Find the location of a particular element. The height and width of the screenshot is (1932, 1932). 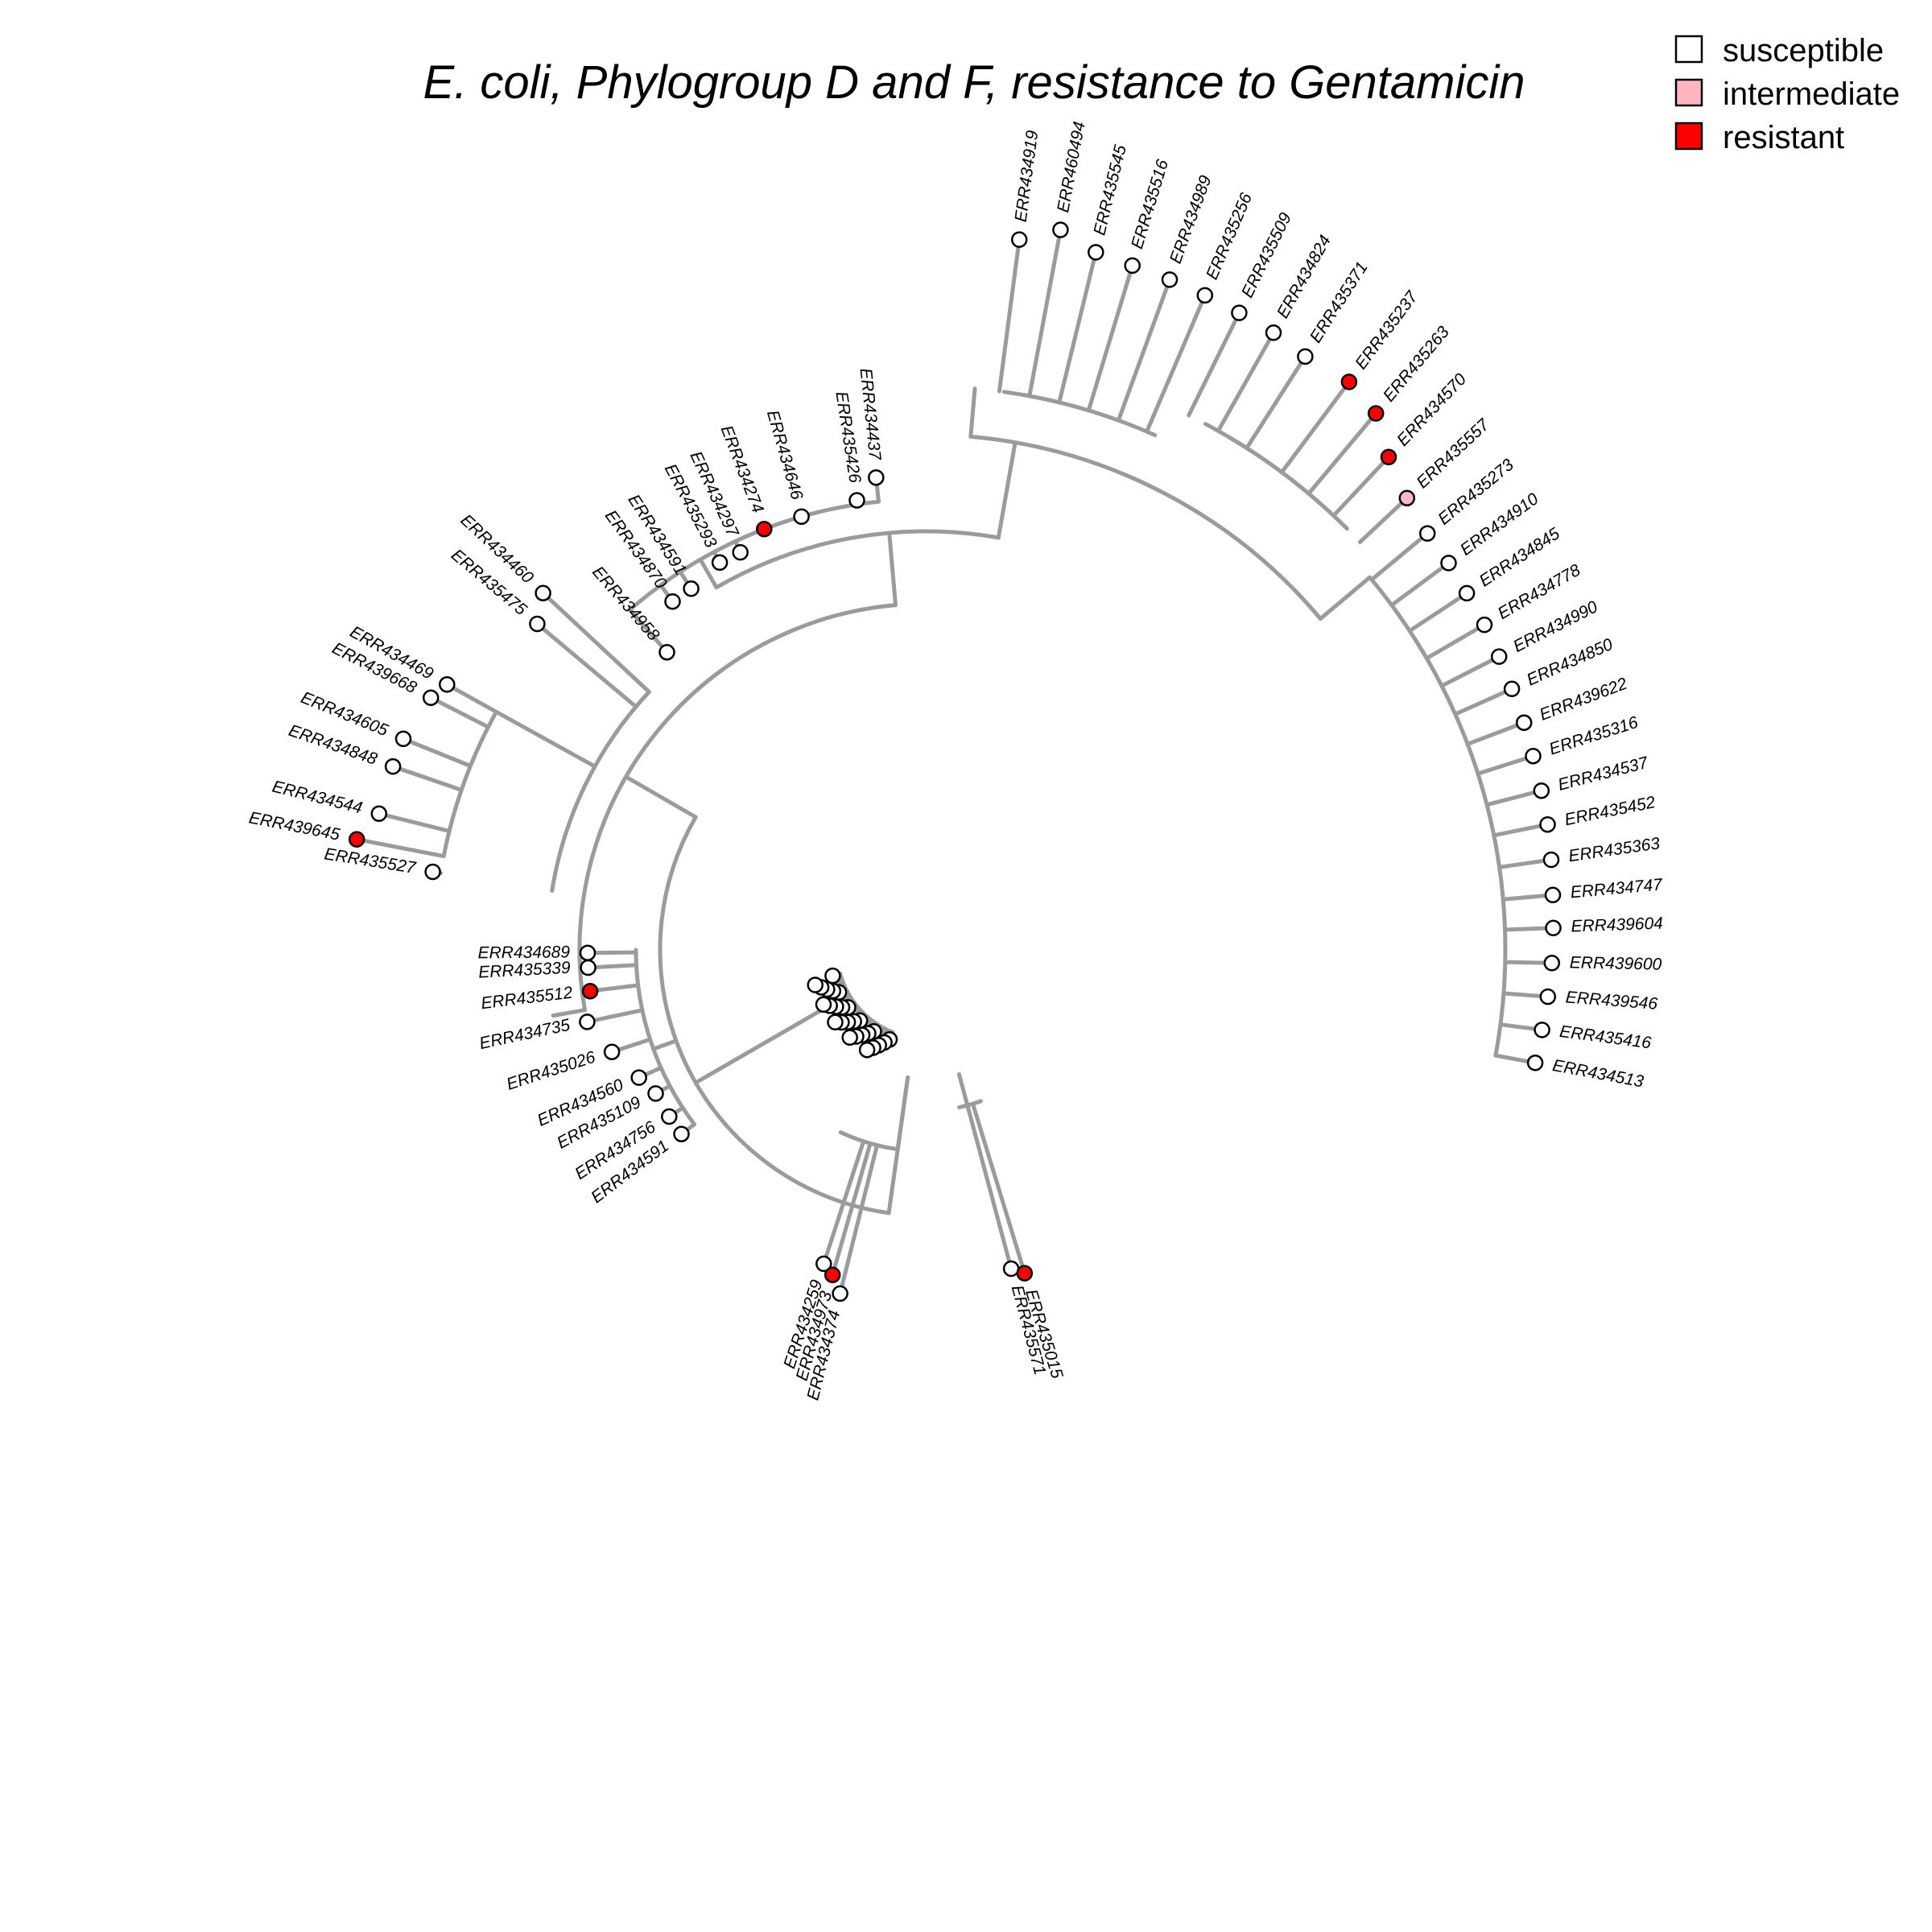

tip-label: ERR435416 is located at coordinates (1605, 1037).